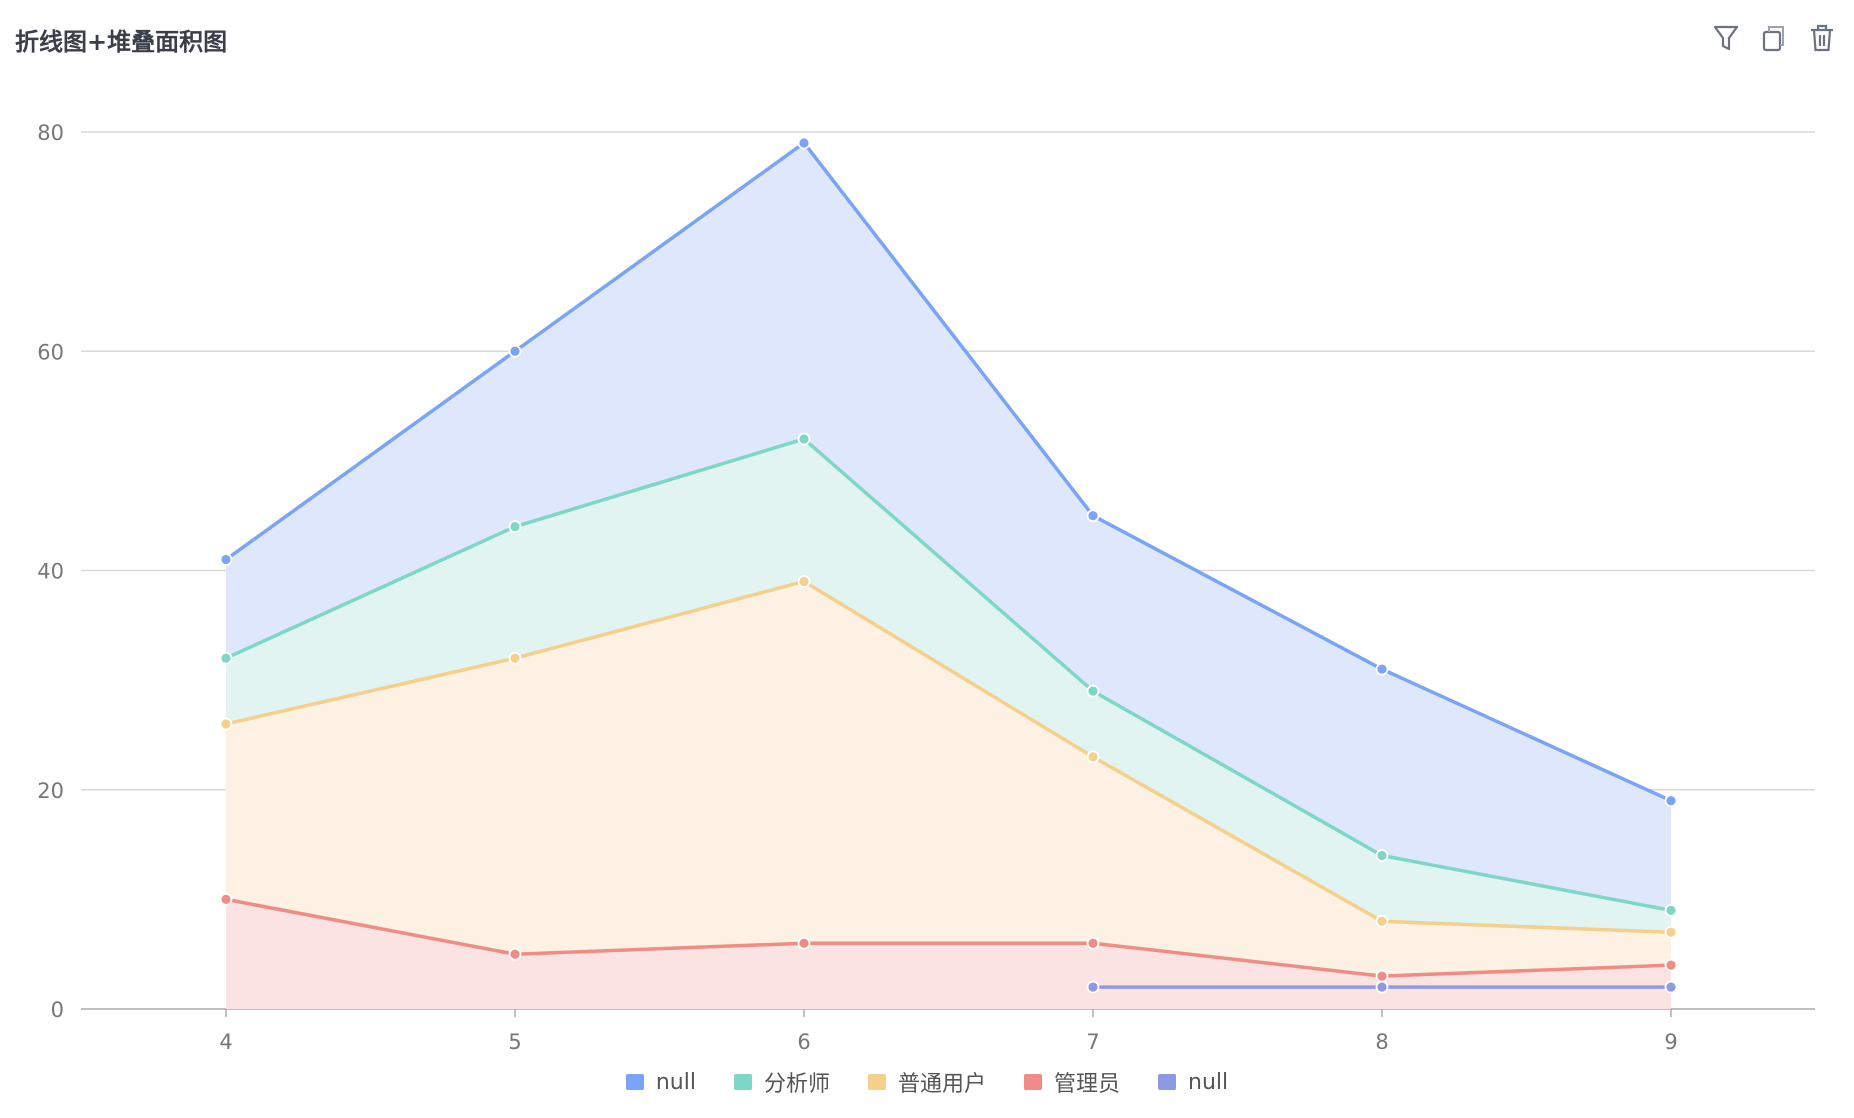  I want to click on legend-item: 普通用户, so click(926, 1082).